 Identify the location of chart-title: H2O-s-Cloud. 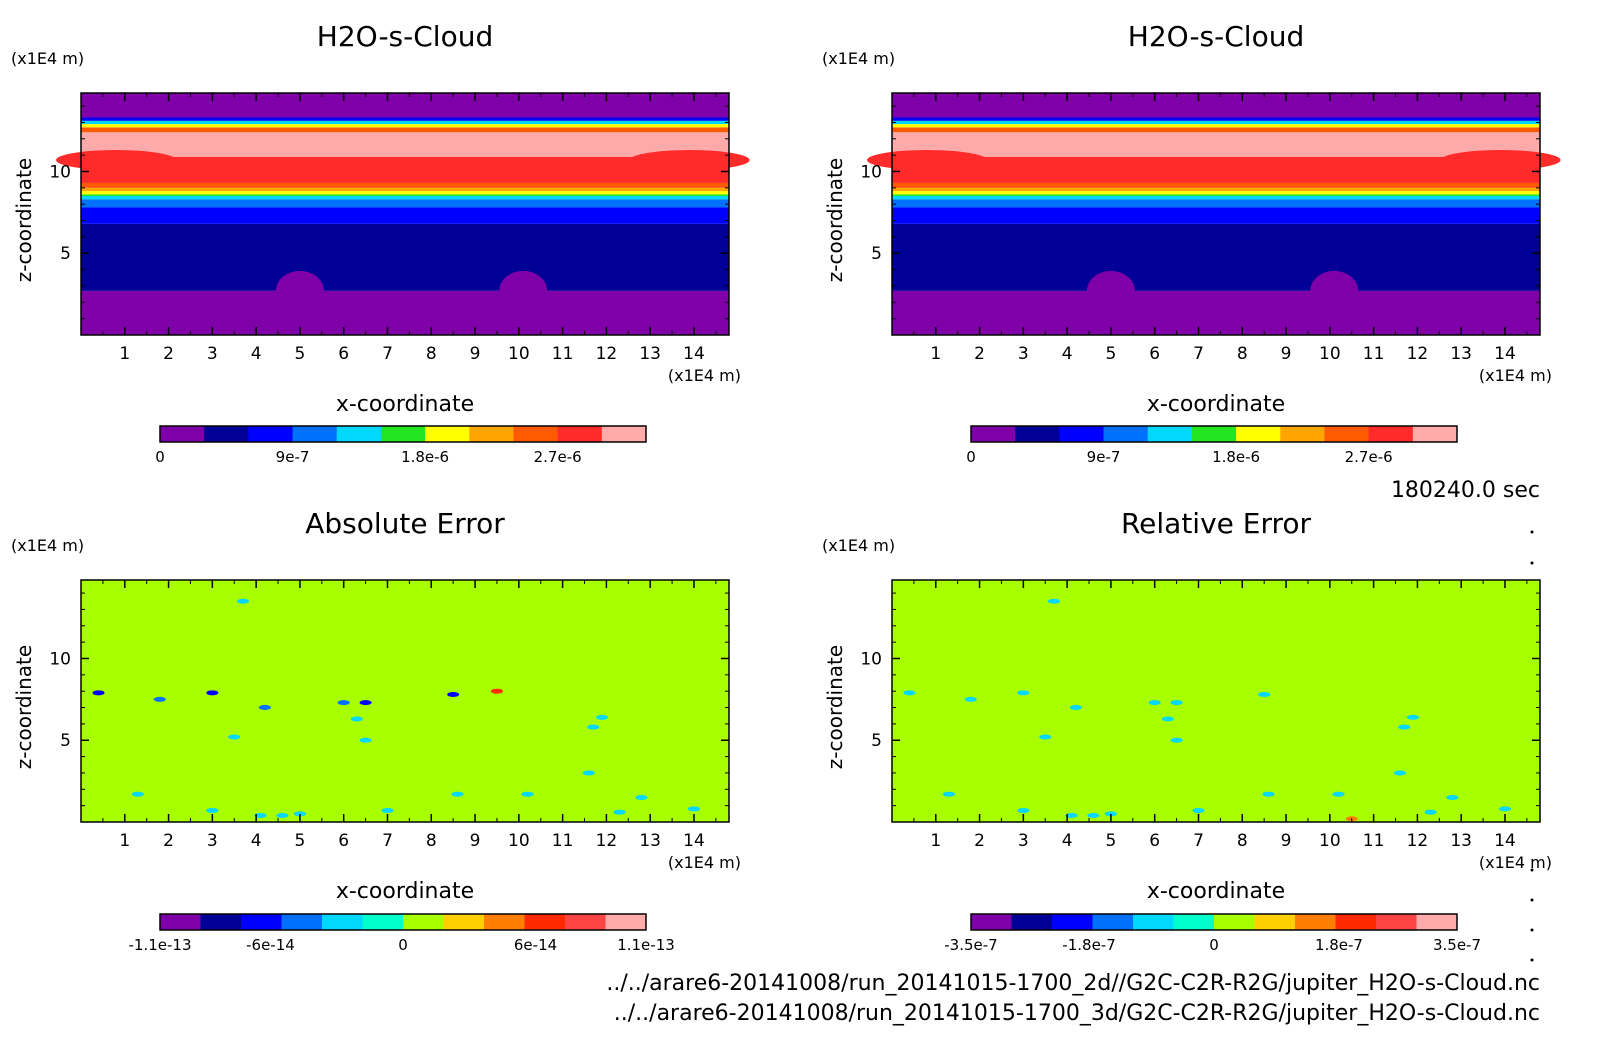
(405, 36).